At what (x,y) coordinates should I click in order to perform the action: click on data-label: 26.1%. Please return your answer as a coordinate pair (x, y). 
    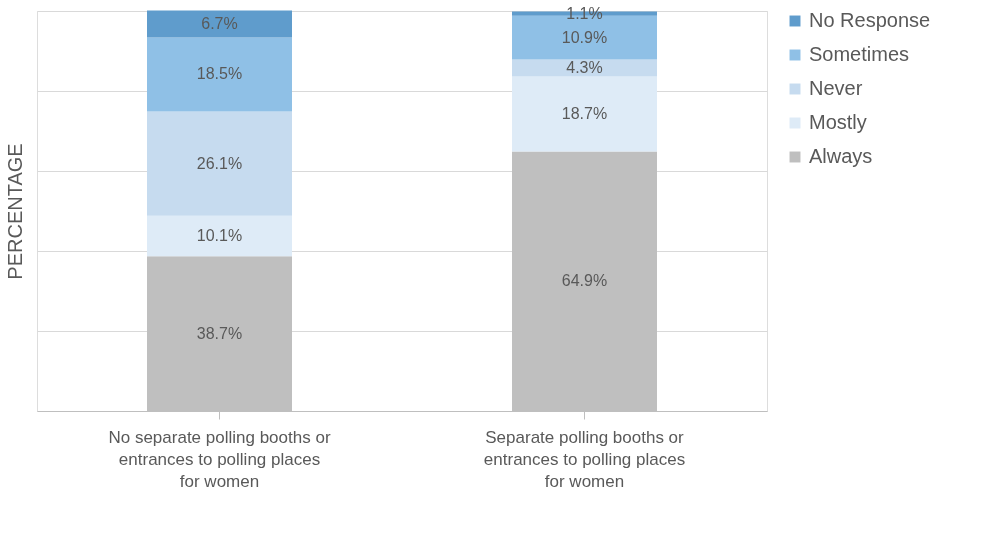
    Looking at the image, I should click on (219, 163).